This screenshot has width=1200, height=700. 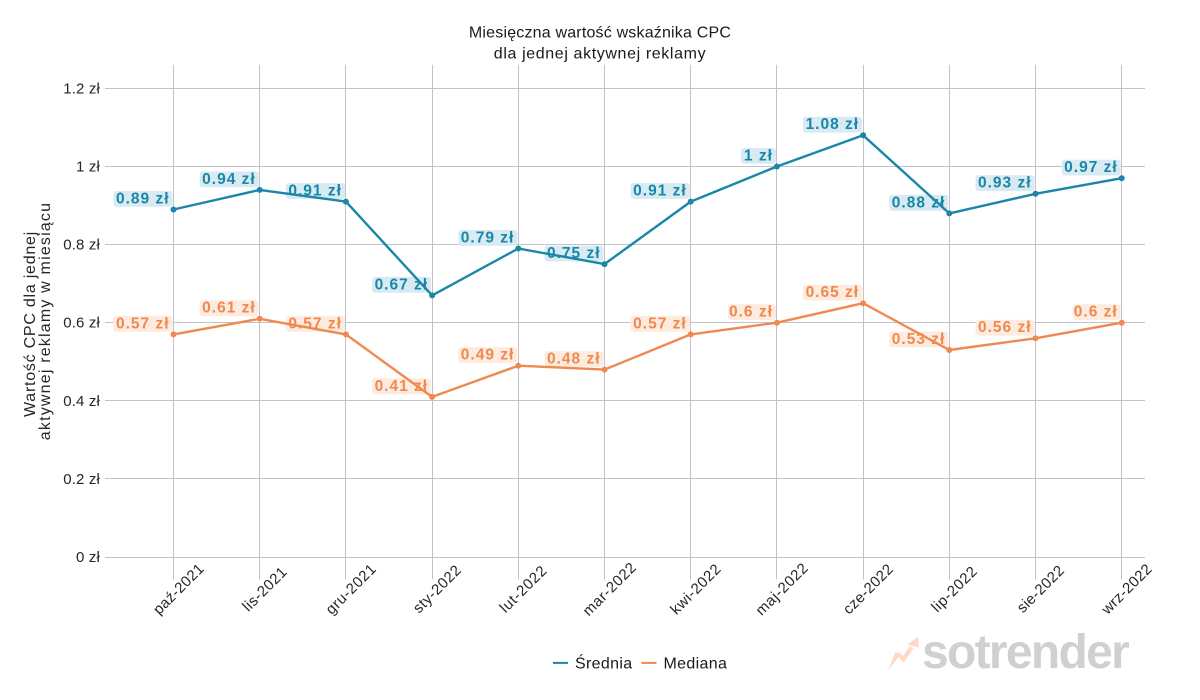 What do you see at coordinates (781, 589) in the screenshot?
I see `svg-text: maj-2022` at bounding box center [781, 589].